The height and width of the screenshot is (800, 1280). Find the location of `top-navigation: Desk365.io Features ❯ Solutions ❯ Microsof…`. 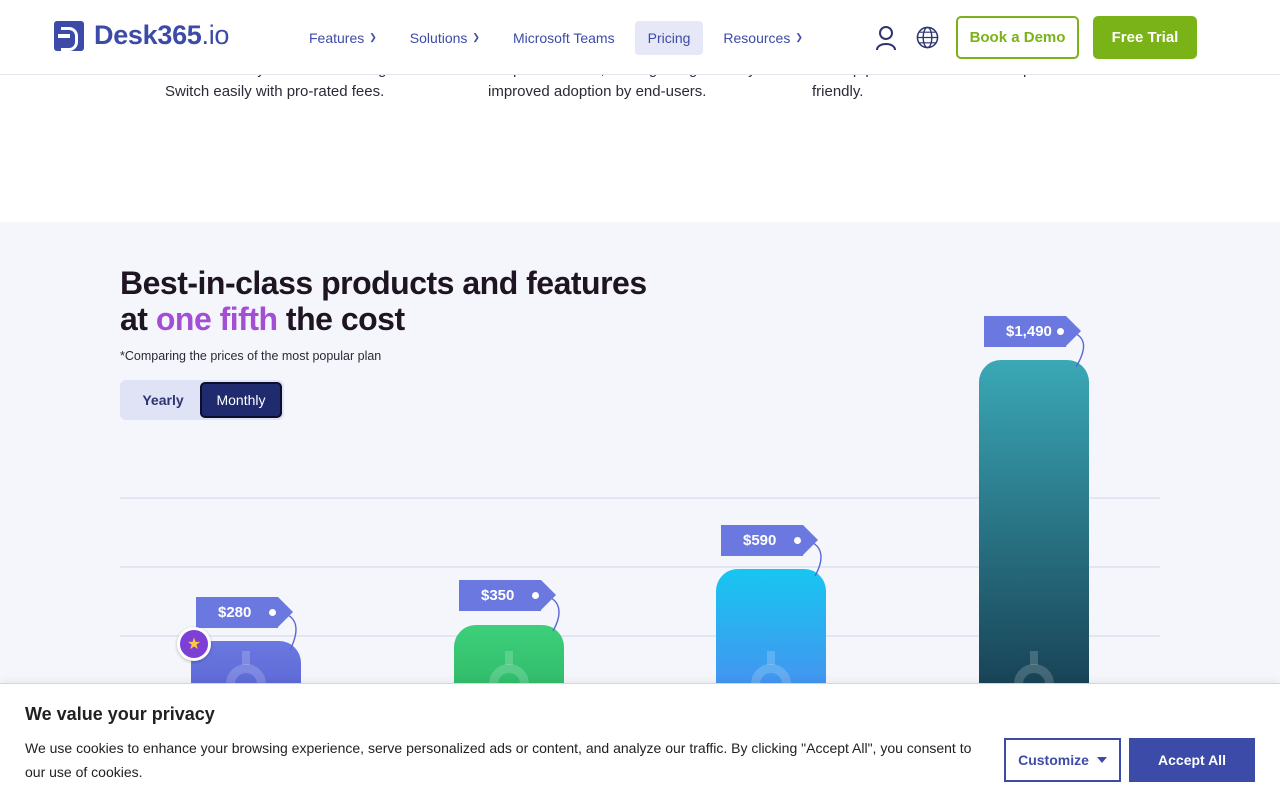

top-navigation: Desk365.io Features ❯ Solutions ❯ Microsof… is located at coordinates (640, 37).